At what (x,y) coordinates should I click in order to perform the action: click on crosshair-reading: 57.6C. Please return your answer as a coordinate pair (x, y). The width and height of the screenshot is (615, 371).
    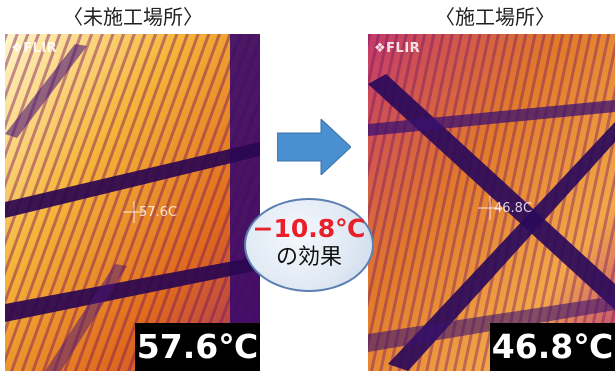
    Looking at the image, I should click on (158, 212).